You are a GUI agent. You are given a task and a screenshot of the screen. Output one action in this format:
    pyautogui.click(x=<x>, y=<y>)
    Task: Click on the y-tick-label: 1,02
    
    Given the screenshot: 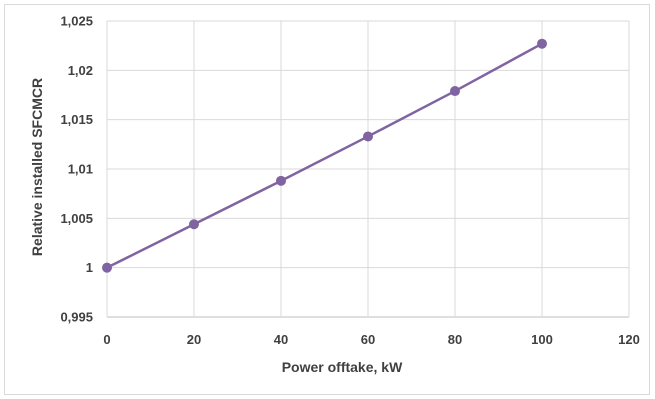 What is the action you would take?
    pyautogui.click(x=80, y=70)
    